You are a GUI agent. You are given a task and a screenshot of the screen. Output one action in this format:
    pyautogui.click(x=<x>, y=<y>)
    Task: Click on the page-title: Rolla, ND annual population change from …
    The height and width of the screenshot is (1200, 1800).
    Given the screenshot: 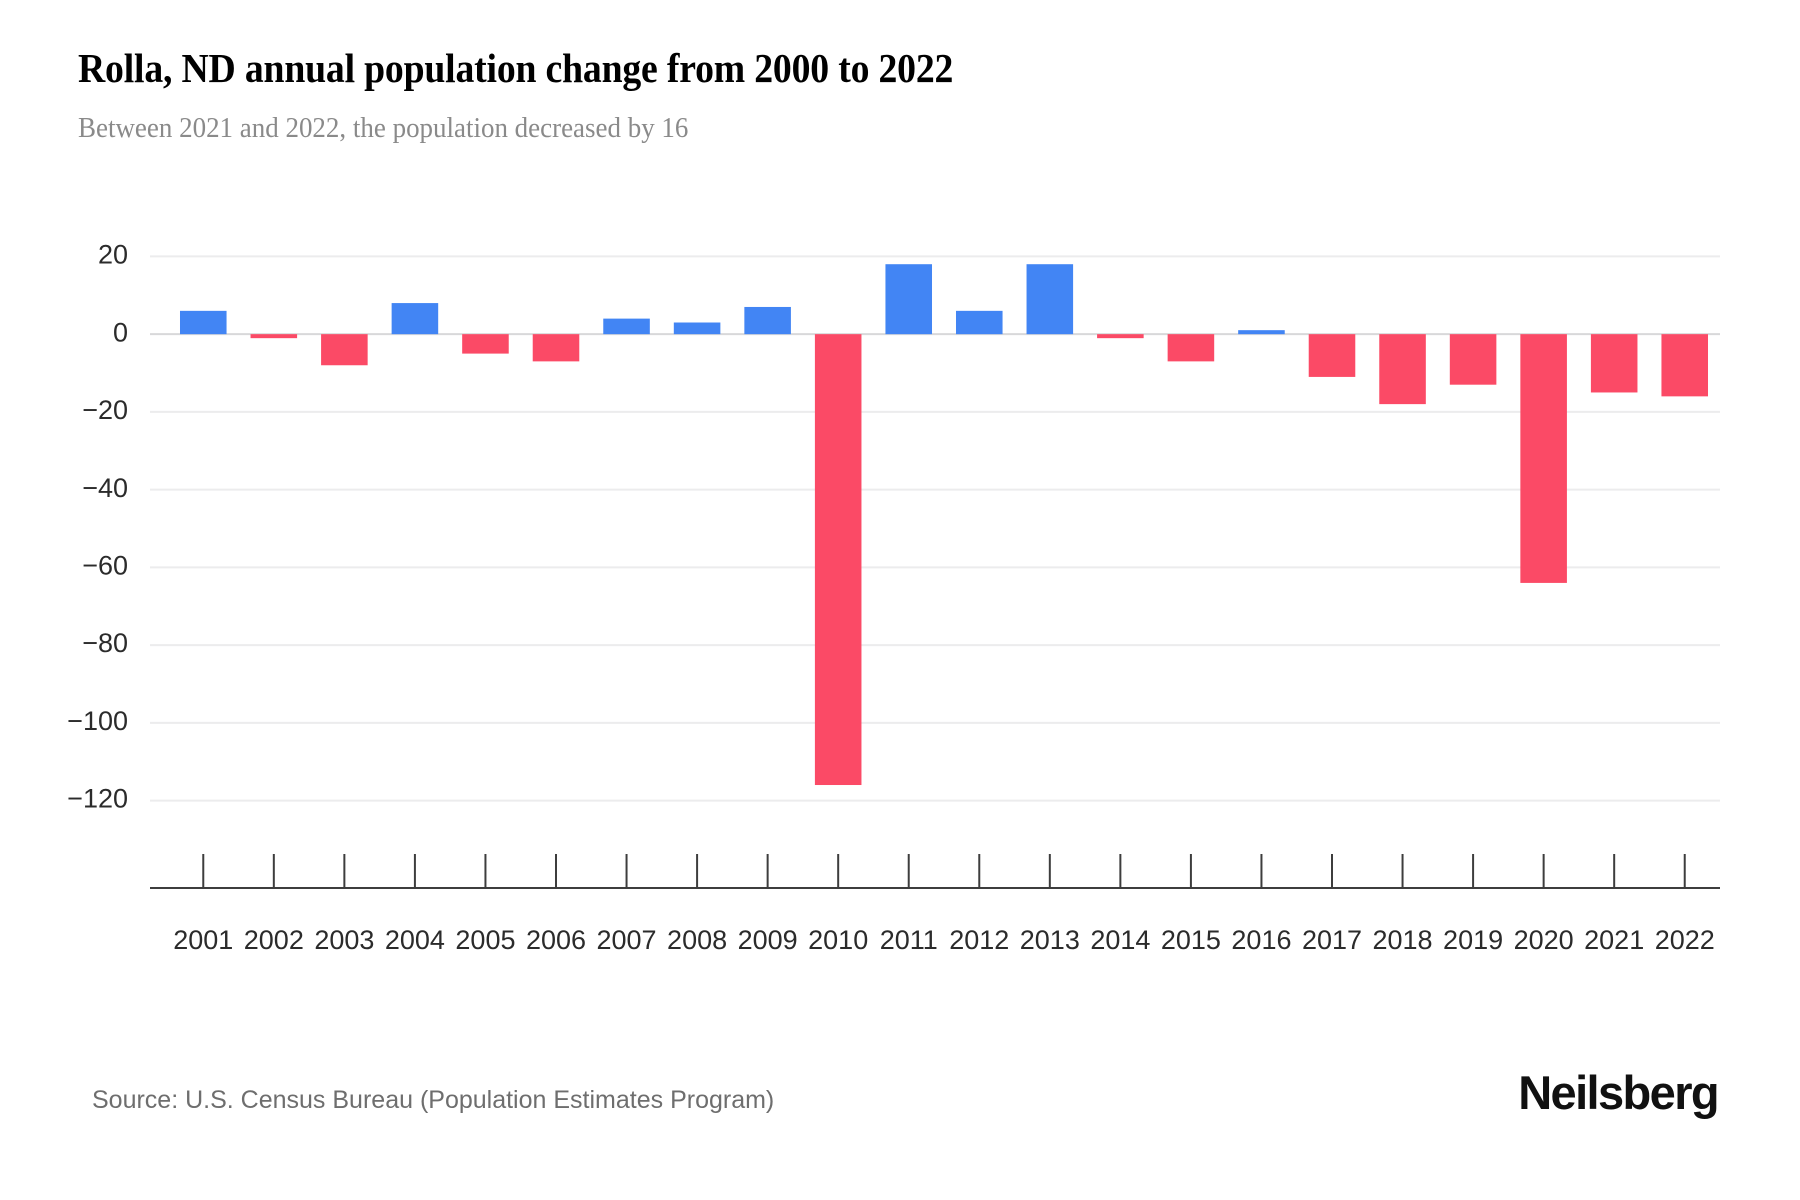 What is the action you would take?
    pyautogui.click(x=516, y=68)
    